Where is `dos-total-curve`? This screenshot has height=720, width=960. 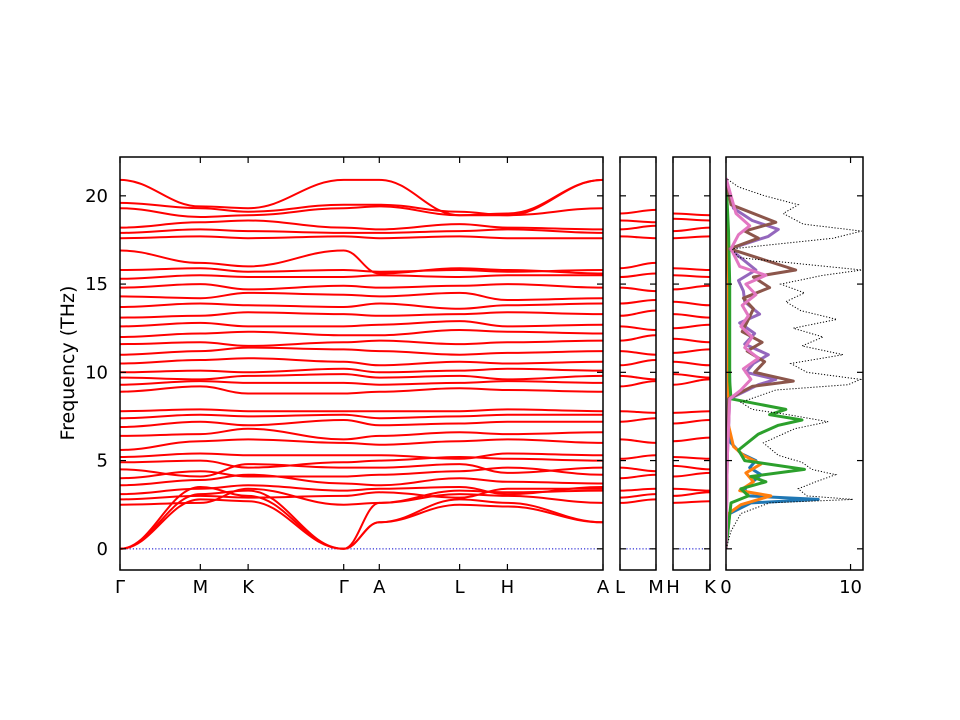
dos-total-curve is located at coordinates (794, 363).